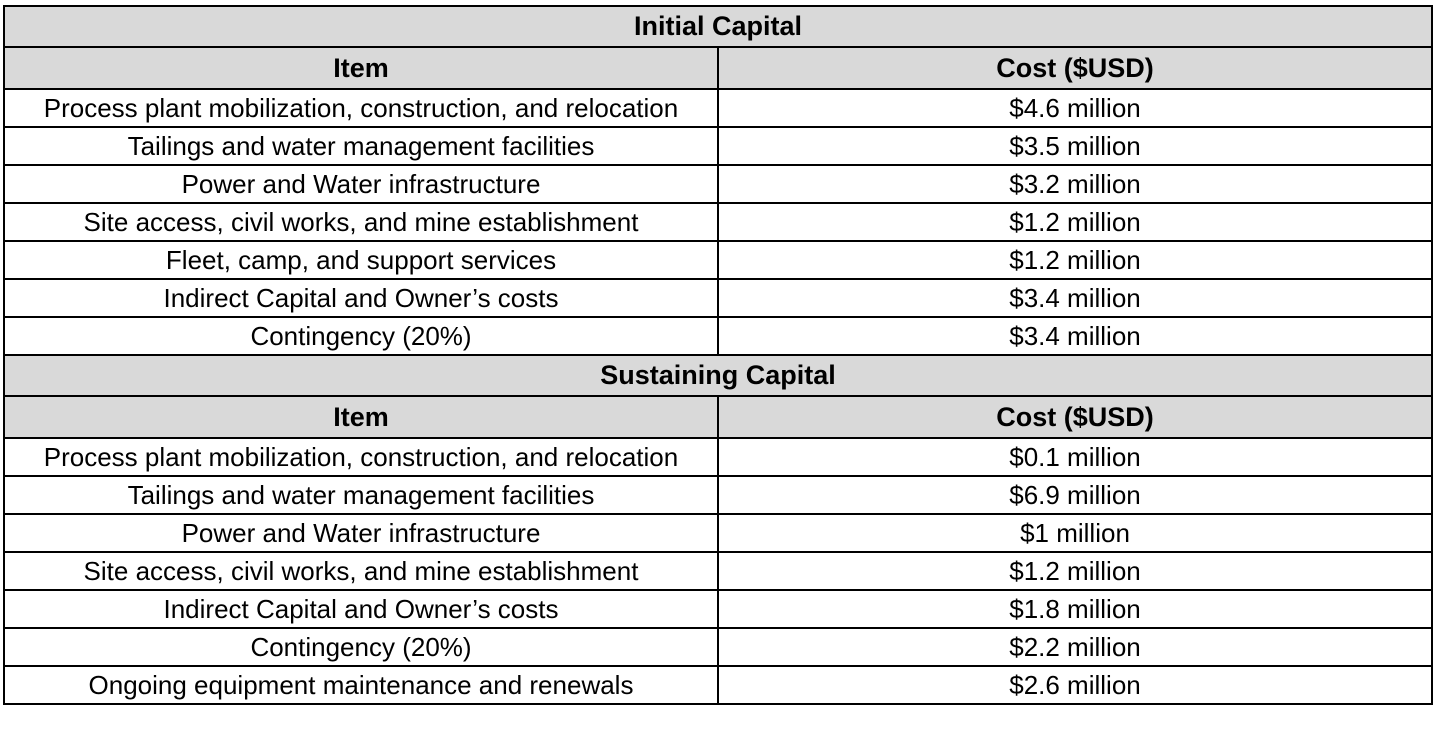  I want to click on section-title: Sustaining Capital, so click(718, 375).